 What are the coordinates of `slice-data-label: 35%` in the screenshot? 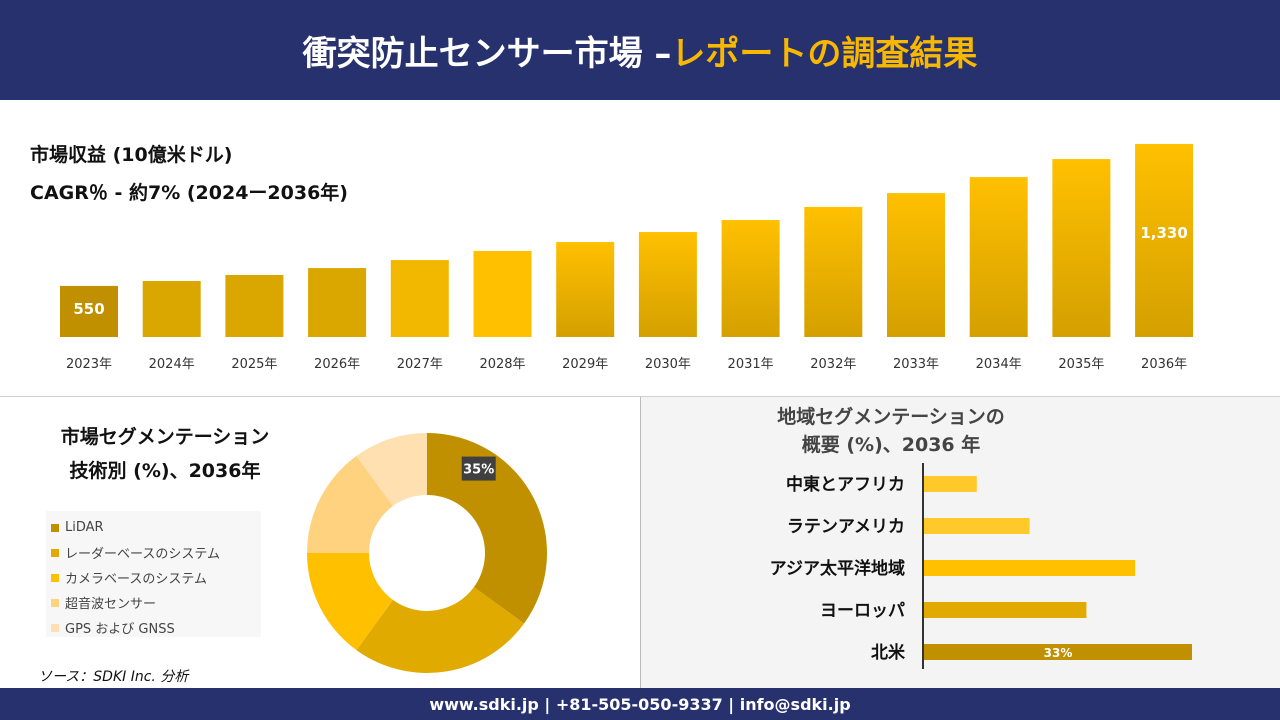 It's located at (478, 470).